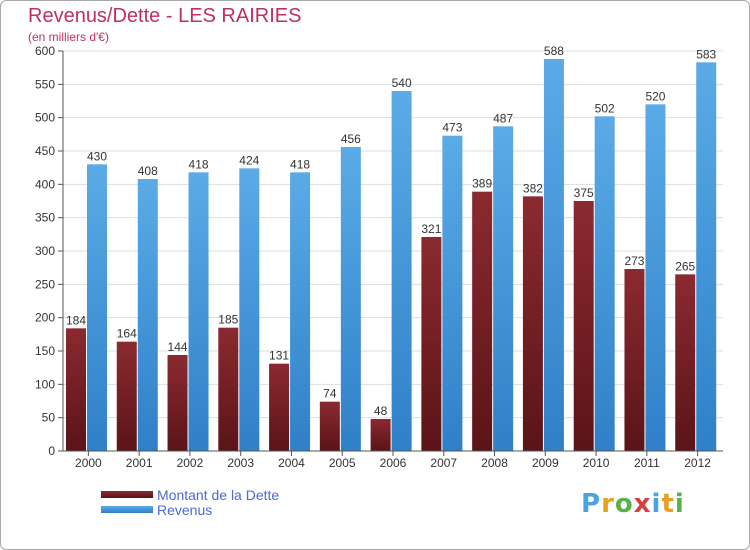 Image resolution: width=750 pixels, height=550 pixels. Describe the element at coordinates (655, 277) in the screenshot. I see `bar-revenue-2011` at that location.